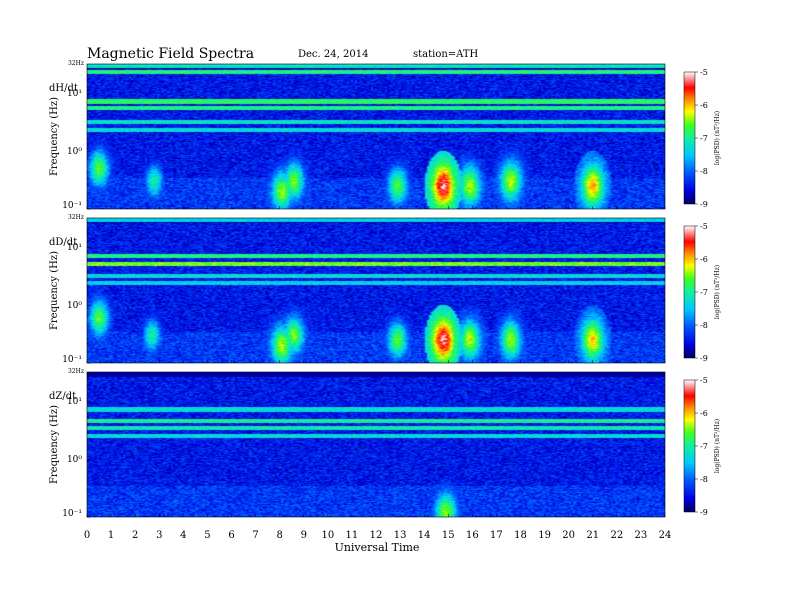 Image resolution: width=792 pixels, height=612 pixels. Describe the element at coordinates (665, 535) in the screenshot. I see `x-tick-label: 24` at that location.